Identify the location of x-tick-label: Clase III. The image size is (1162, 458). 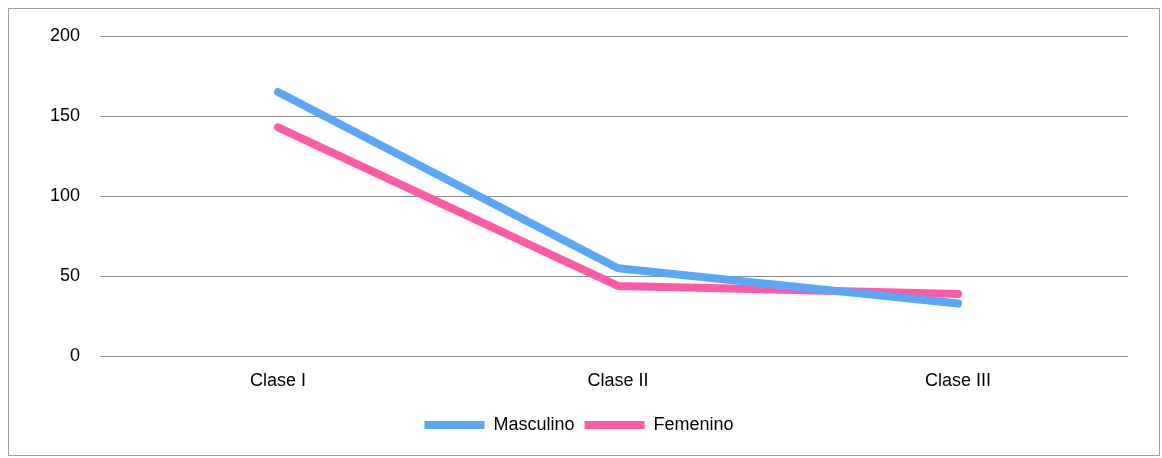
(958, 380).